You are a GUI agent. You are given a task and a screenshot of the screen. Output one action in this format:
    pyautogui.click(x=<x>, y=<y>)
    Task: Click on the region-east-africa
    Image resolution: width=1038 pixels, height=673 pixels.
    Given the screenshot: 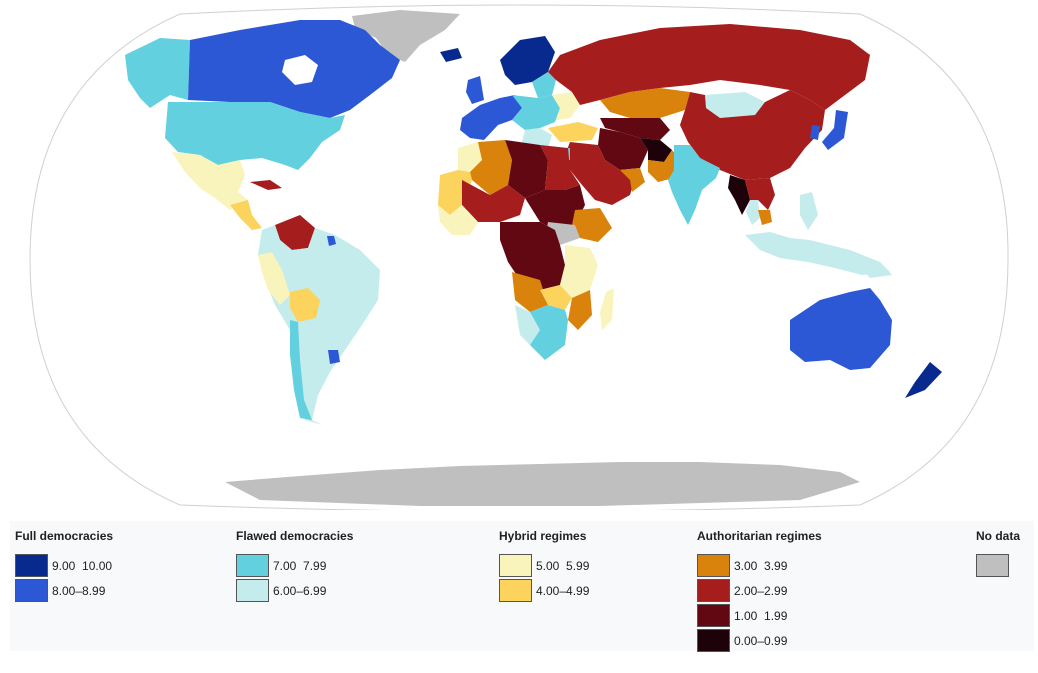 What is the action you would take?
    pyautogui.click(x=579, y=271)
    